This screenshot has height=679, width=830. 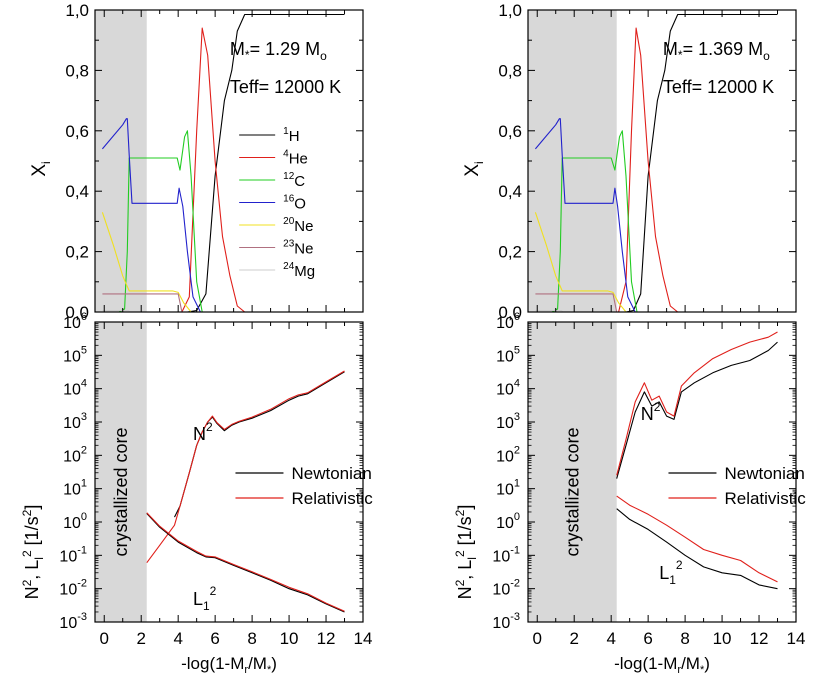 What do you see at coordinates (294, 203) in the screenshot?
I see `legend-label-4: 16O` at bounding box center [294, 203].